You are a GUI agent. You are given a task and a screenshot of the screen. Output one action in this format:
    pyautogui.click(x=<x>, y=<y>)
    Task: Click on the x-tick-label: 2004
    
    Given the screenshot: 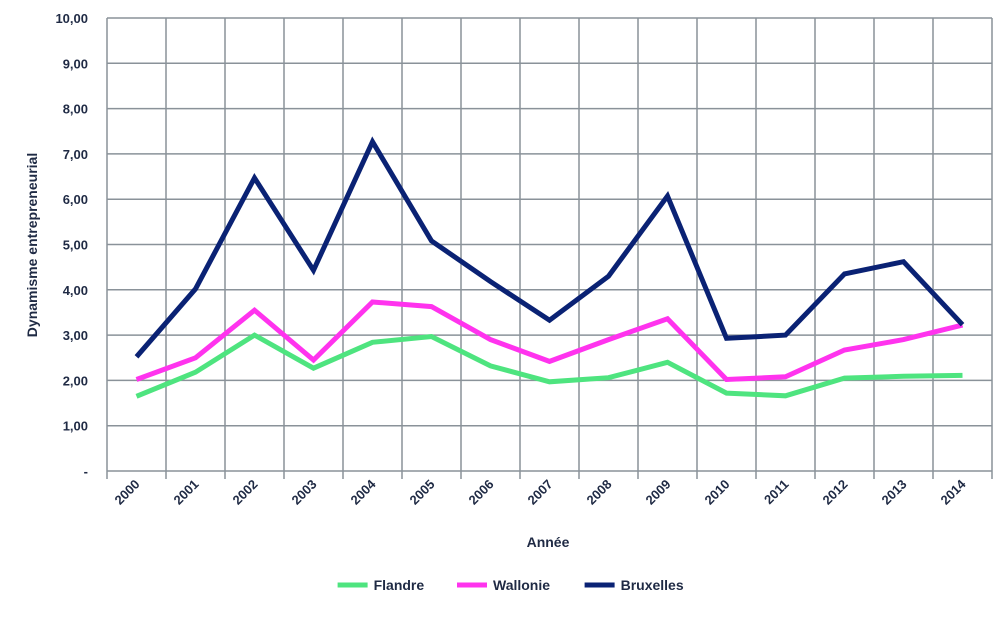 What is the action you would take?
    pyautogui.click(x=364, y=492)
    